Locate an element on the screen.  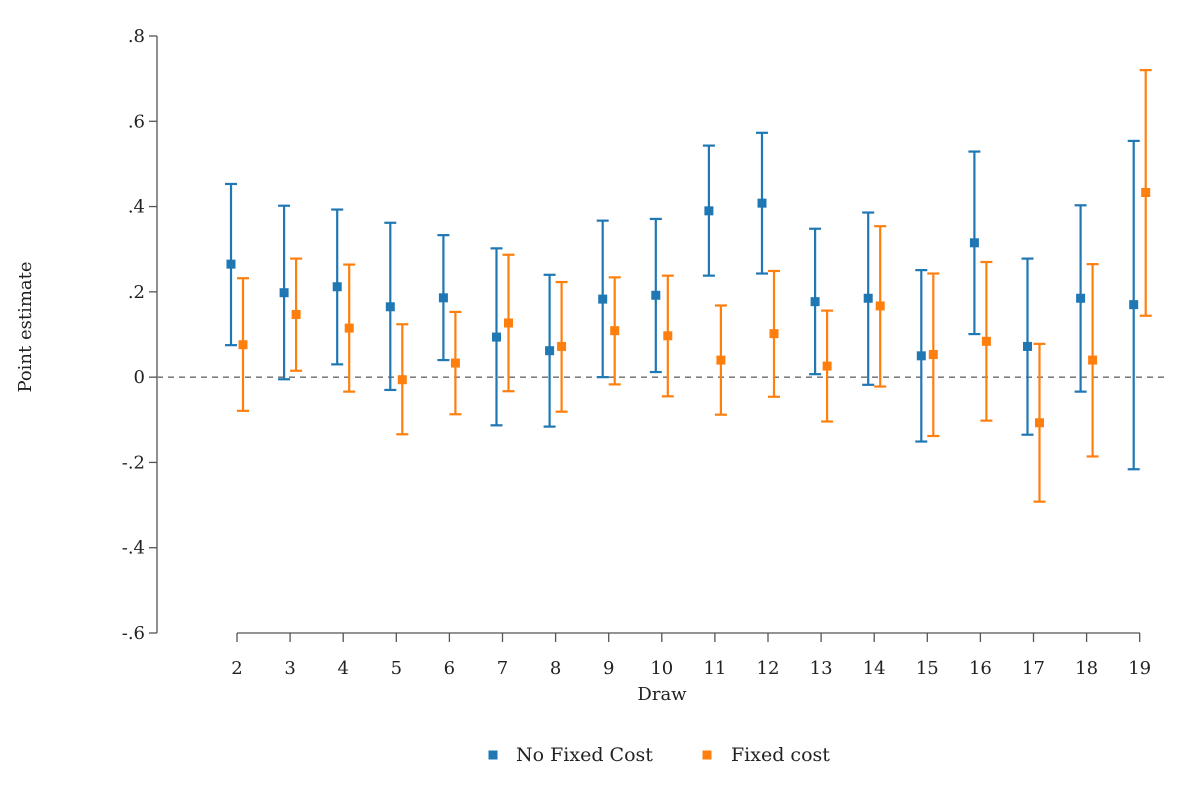
legend-item: No Fixed Cost is located at coordinates (570, 755).